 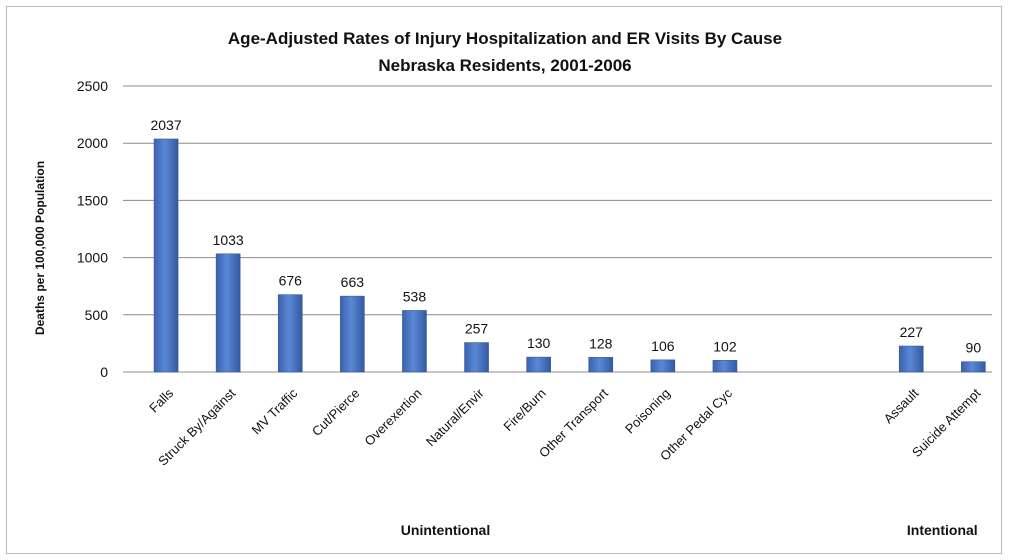 I want to click on chart-title-line-2: Nebraska Residents, 2001-2006, so click(x=504, y=65).